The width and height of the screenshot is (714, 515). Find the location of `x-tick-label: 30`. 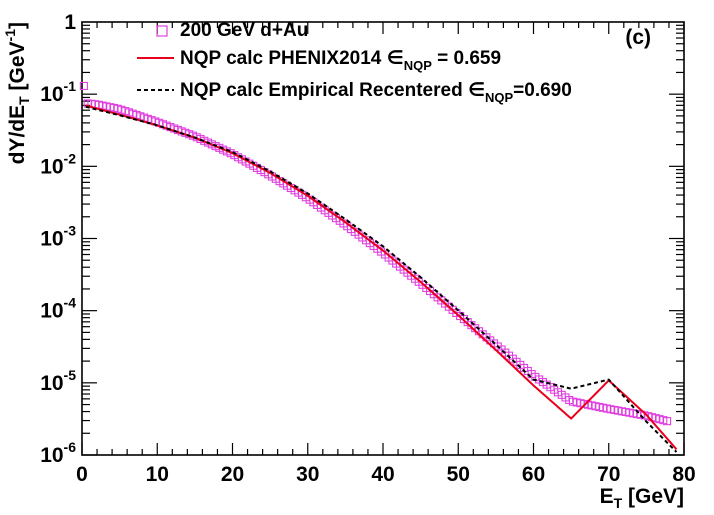

x-tick-label: 30 is located at coordinates (307, 474).